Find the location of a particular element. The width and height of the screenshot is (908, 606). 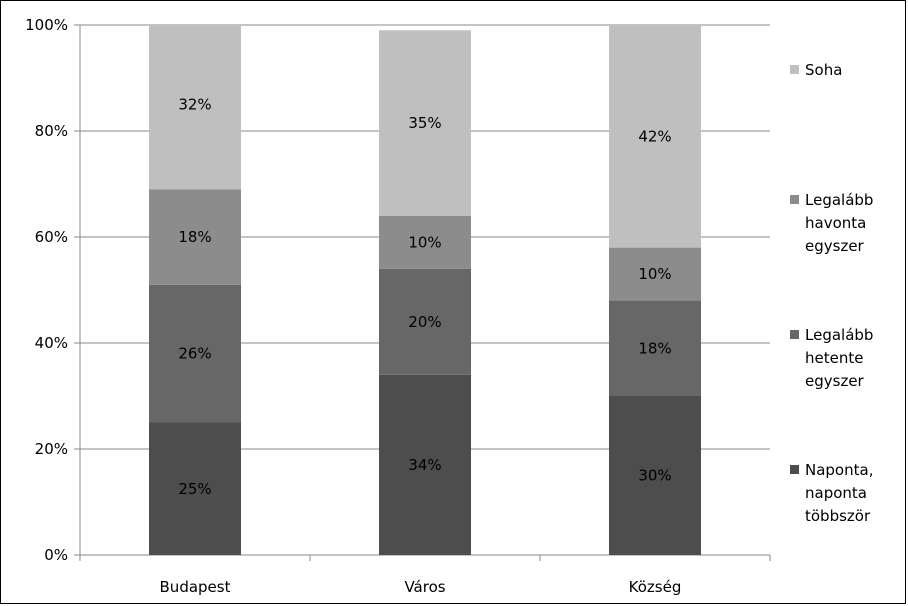

data-label: 30% is located at coordinates (654, 476).